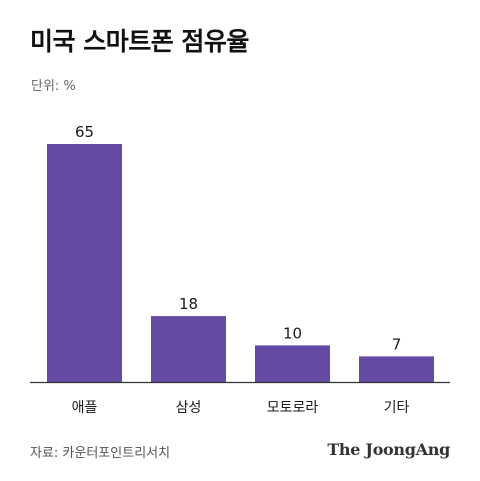 The height and width of the screenshot is (481, 480). I want to click on bar-삼성, so click(188, 349).